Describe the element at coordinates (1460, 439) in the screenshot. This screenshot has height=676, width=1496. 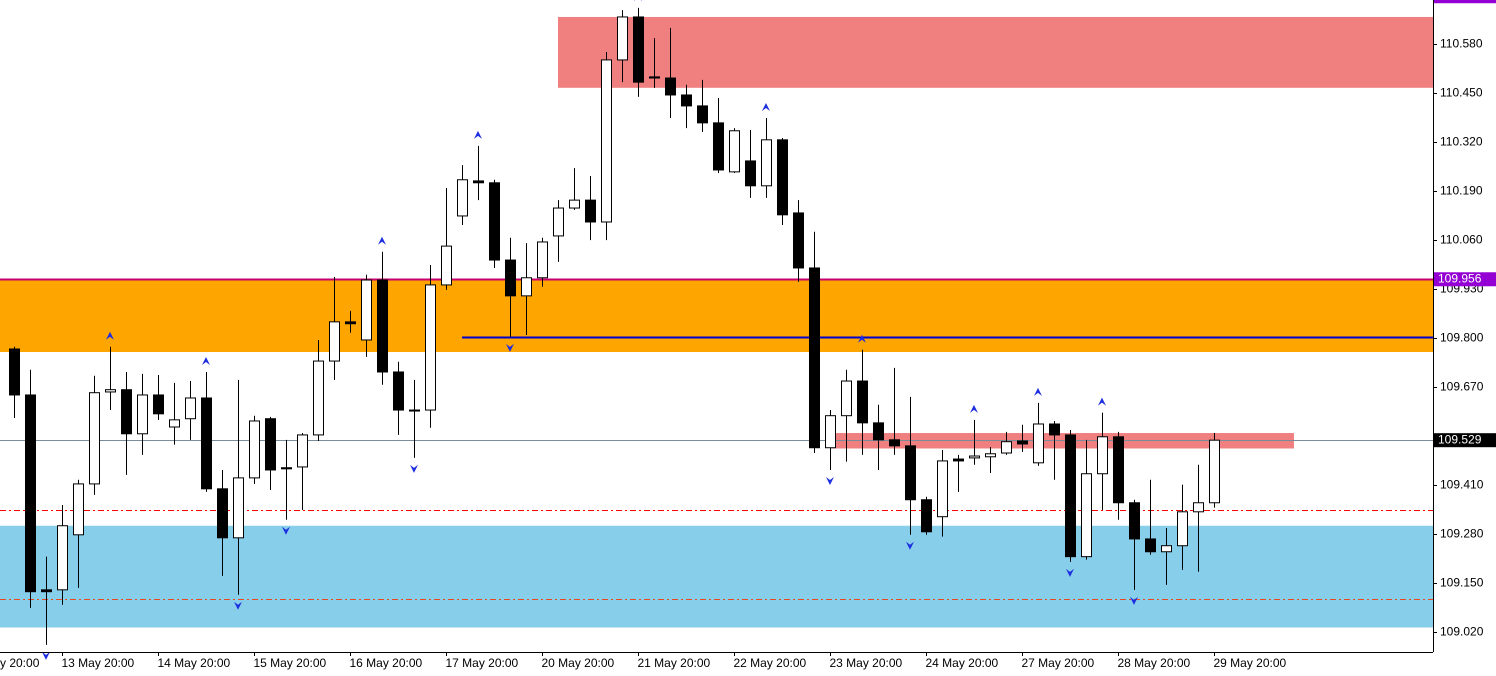
I see `price-label: 109.529` at that location.